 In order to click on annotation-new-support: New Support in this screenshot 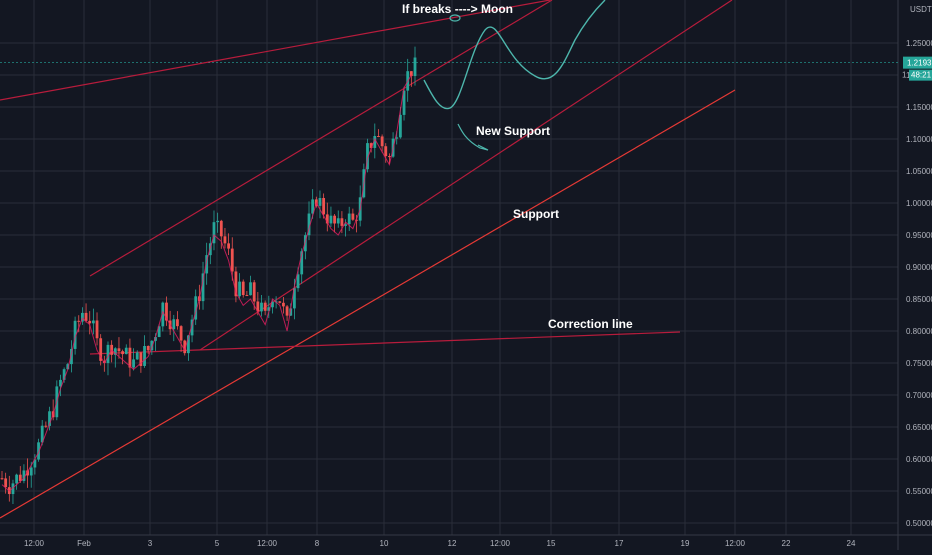, I will do `click(513, 131)`.